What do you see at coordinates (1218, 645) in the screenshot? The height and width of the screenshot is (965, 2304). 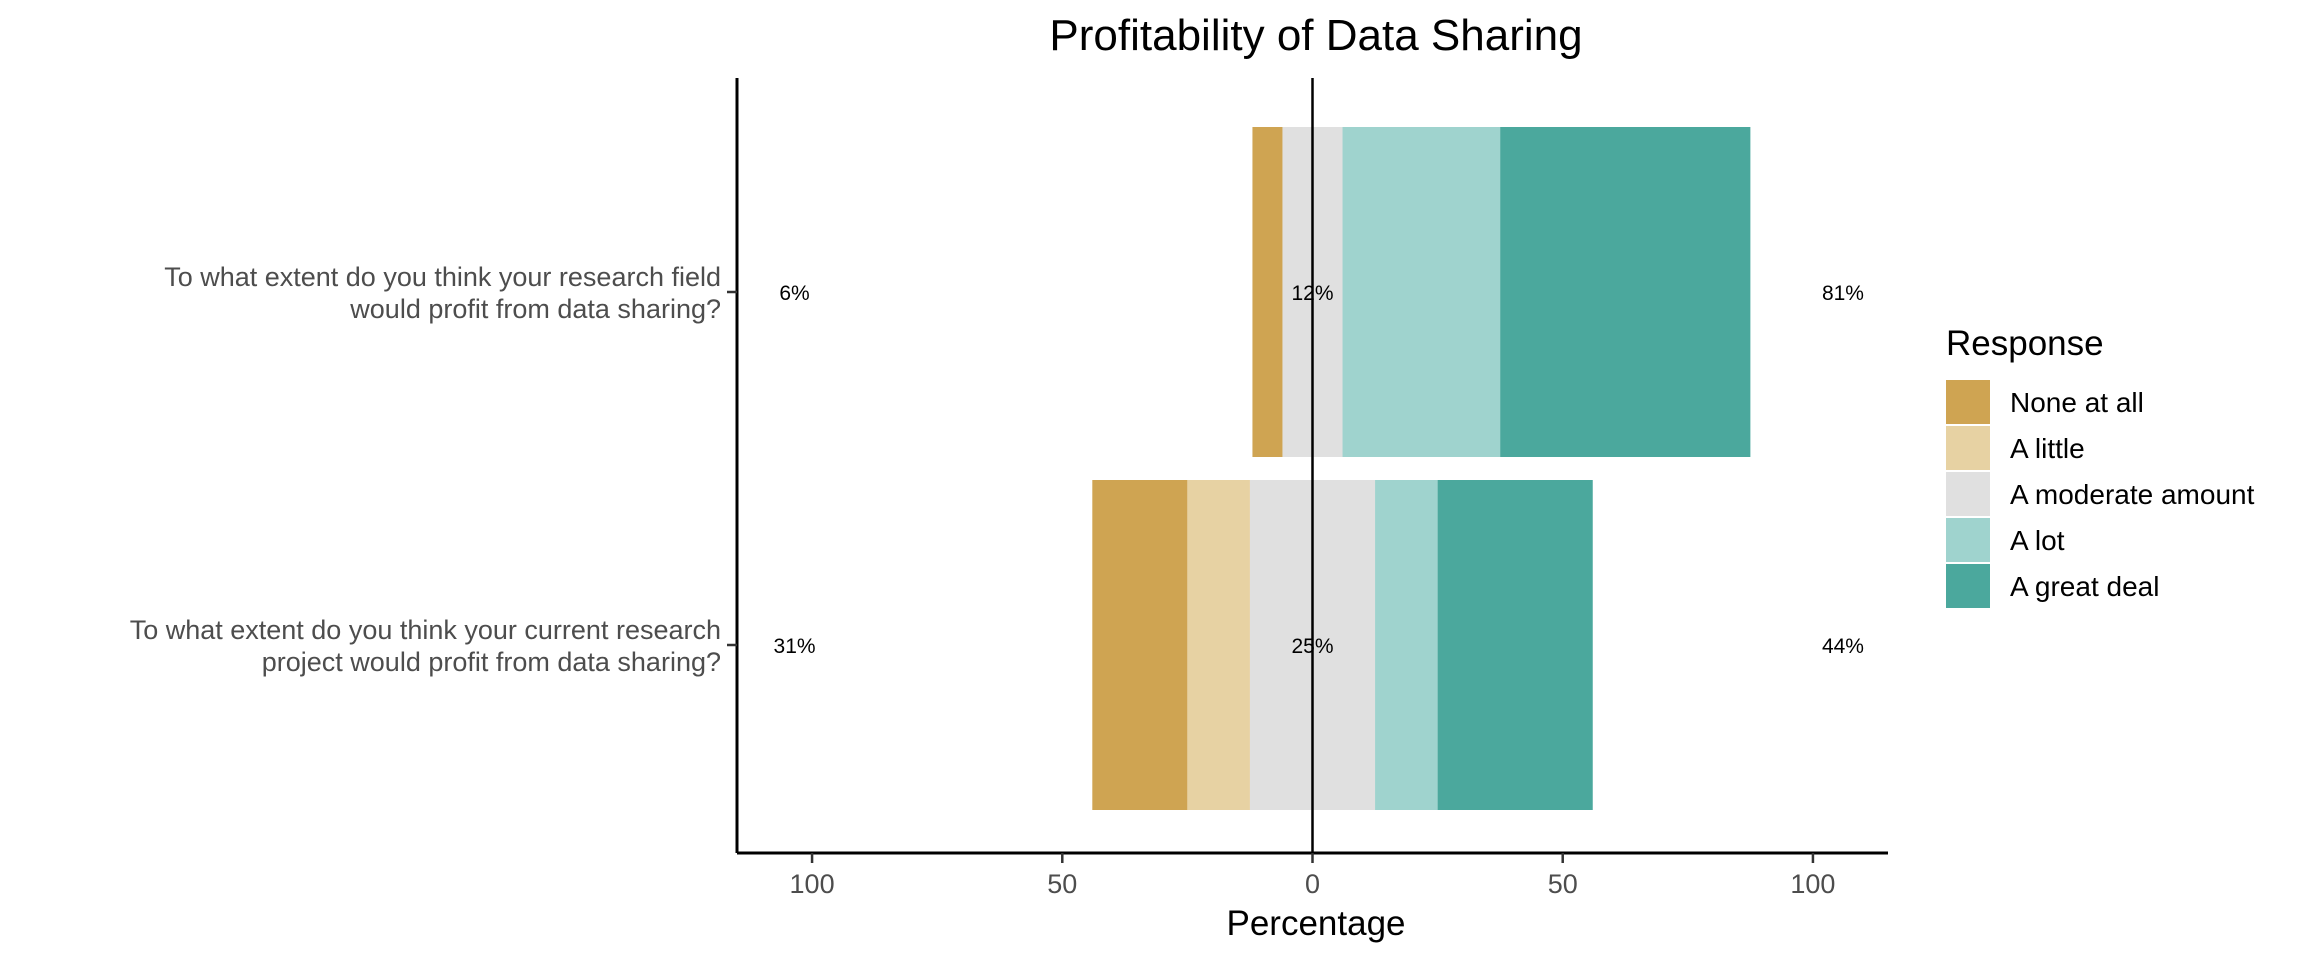 I see `bar-segment-2-a-little` at bounding box center [1218, 645].